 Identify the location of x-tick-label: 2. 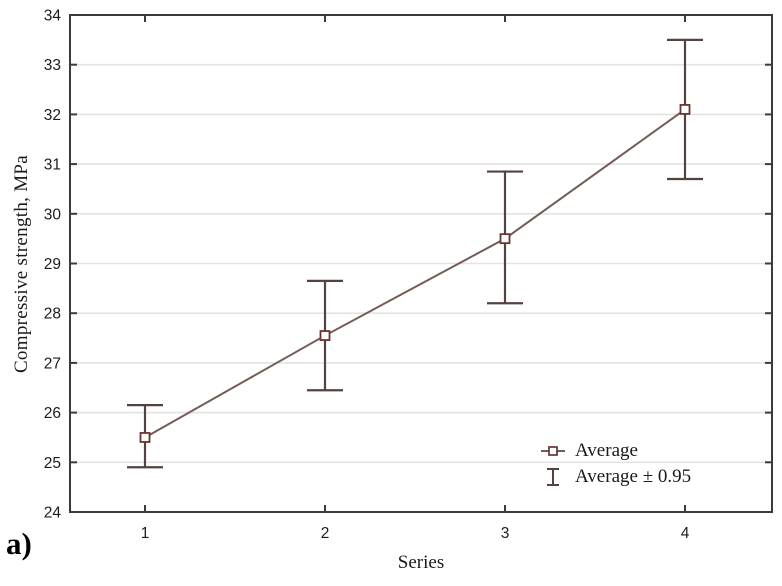
(325, 533).